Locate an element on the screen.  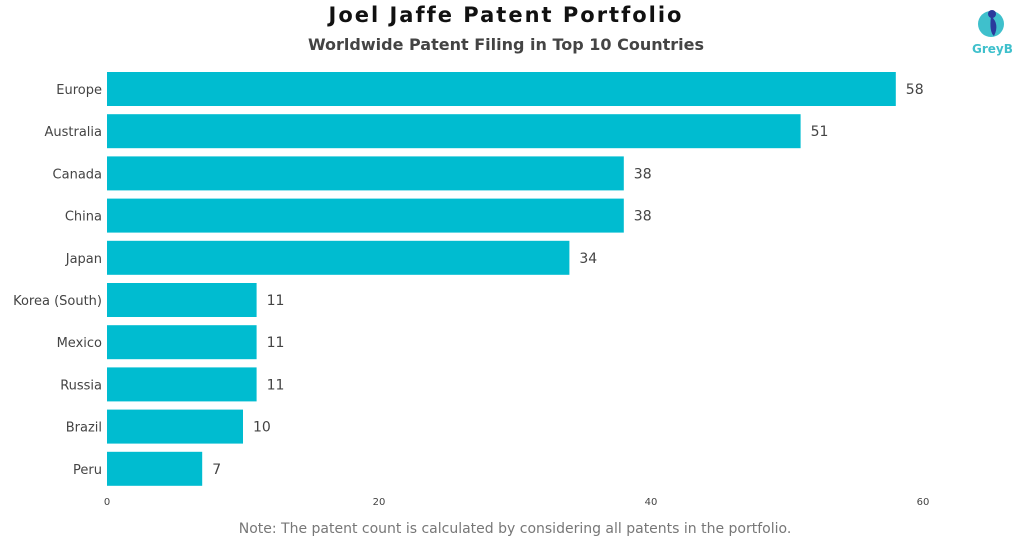
x-tick-label: 60 is located at coordinates (923, 502).